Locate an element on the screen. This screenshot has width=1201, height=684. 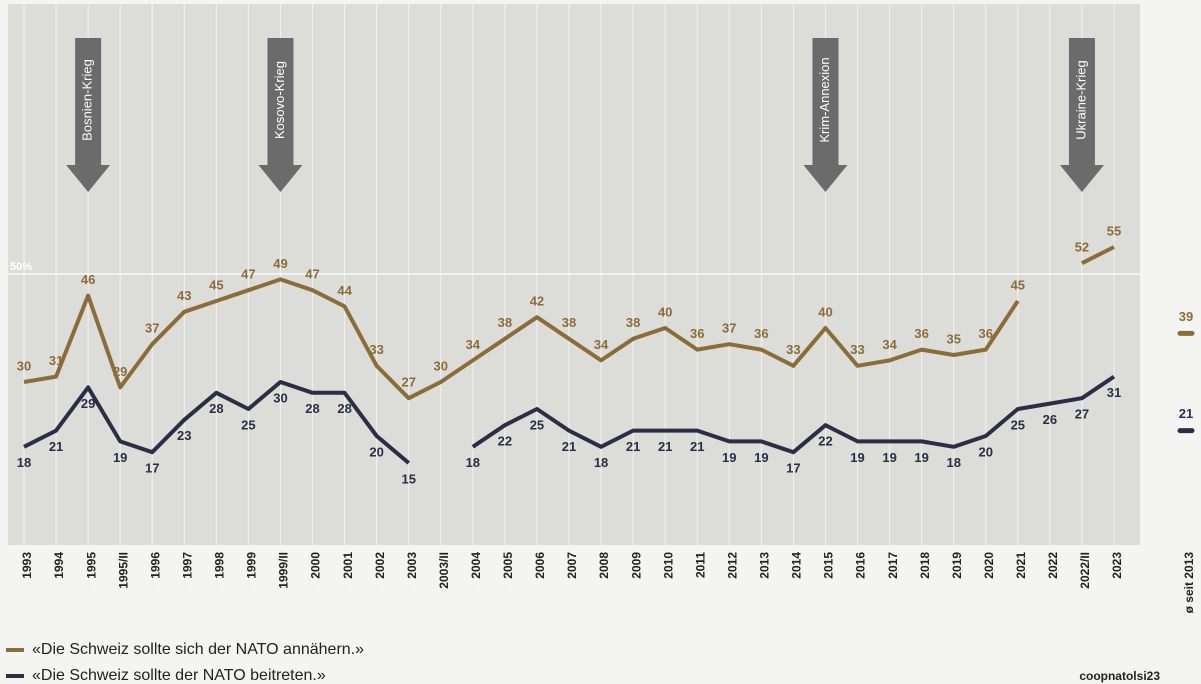
data-label: 52 is located at coordinates (1082, 247).